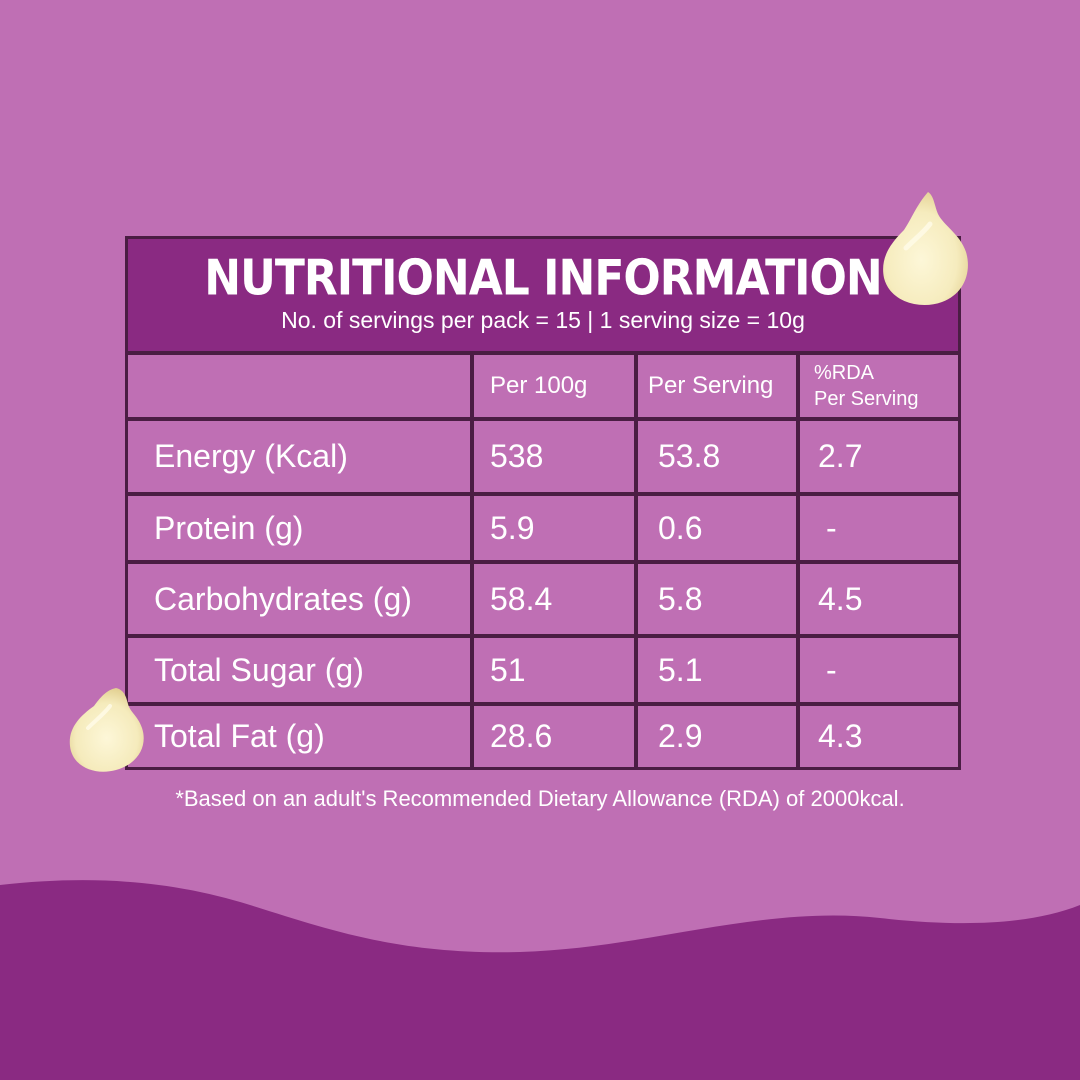 This screenshot has height=1080, width=1080. What do you see at coordinates (554, 456) in the screenshot?
I see `row-per-100g: 538` at bounding box center [554, 456].